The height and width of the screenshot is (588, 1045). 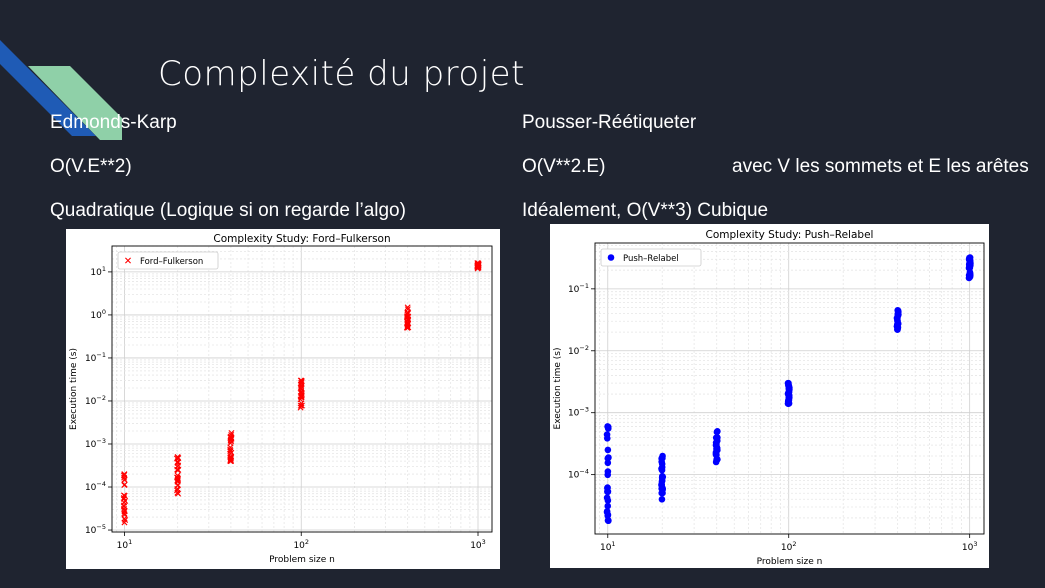 I want to click on y-tick-label: 10⁰, so click(x=98, y=314).